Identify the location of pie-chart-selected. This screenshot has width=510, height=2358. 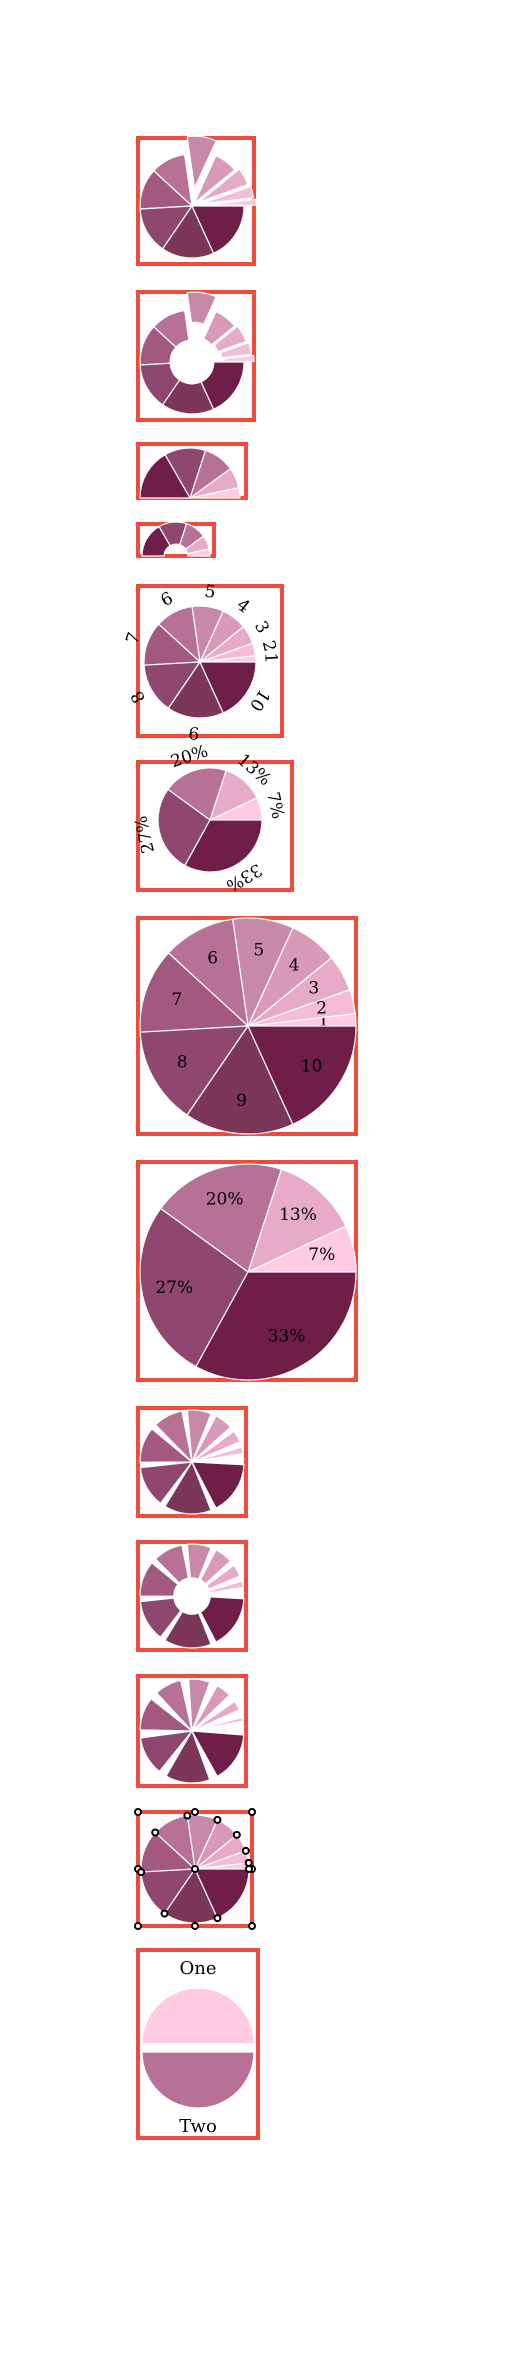
(195, 1869).